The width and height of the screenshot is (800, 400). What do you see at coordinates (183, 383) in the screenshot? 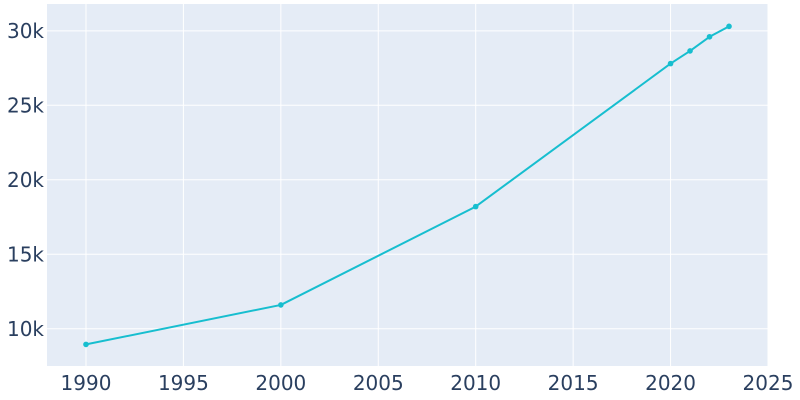
I see `x-tick-label: 1995` at bounding box center [183, 383].